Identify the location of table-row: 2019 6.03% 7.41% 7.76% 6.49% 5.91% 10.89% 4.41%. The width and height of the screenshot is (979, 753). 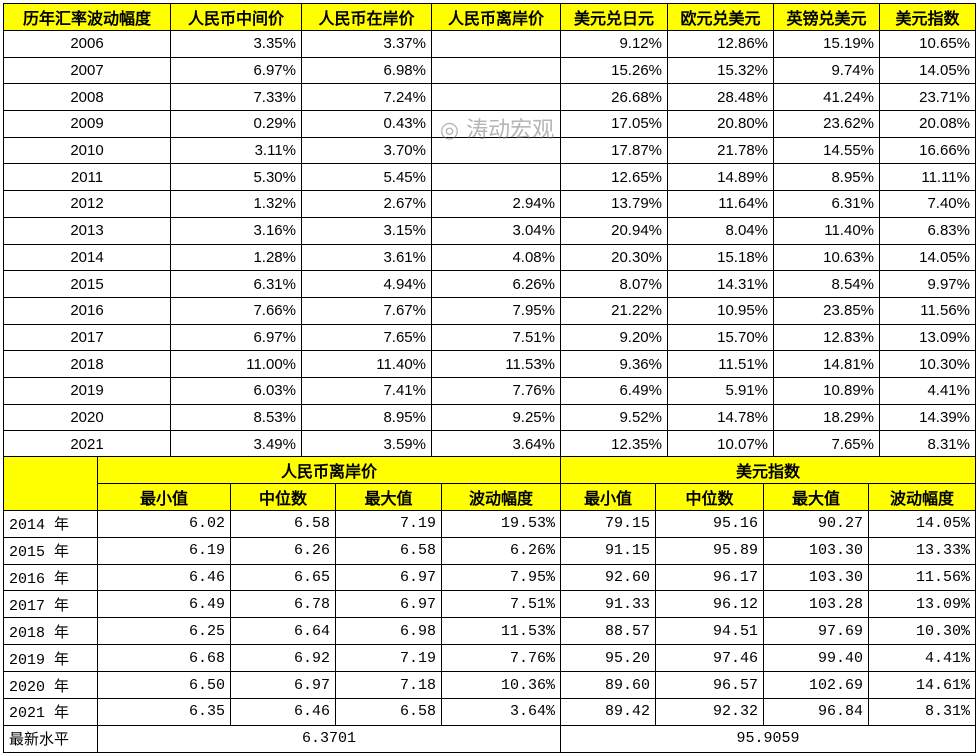
(489, 390).